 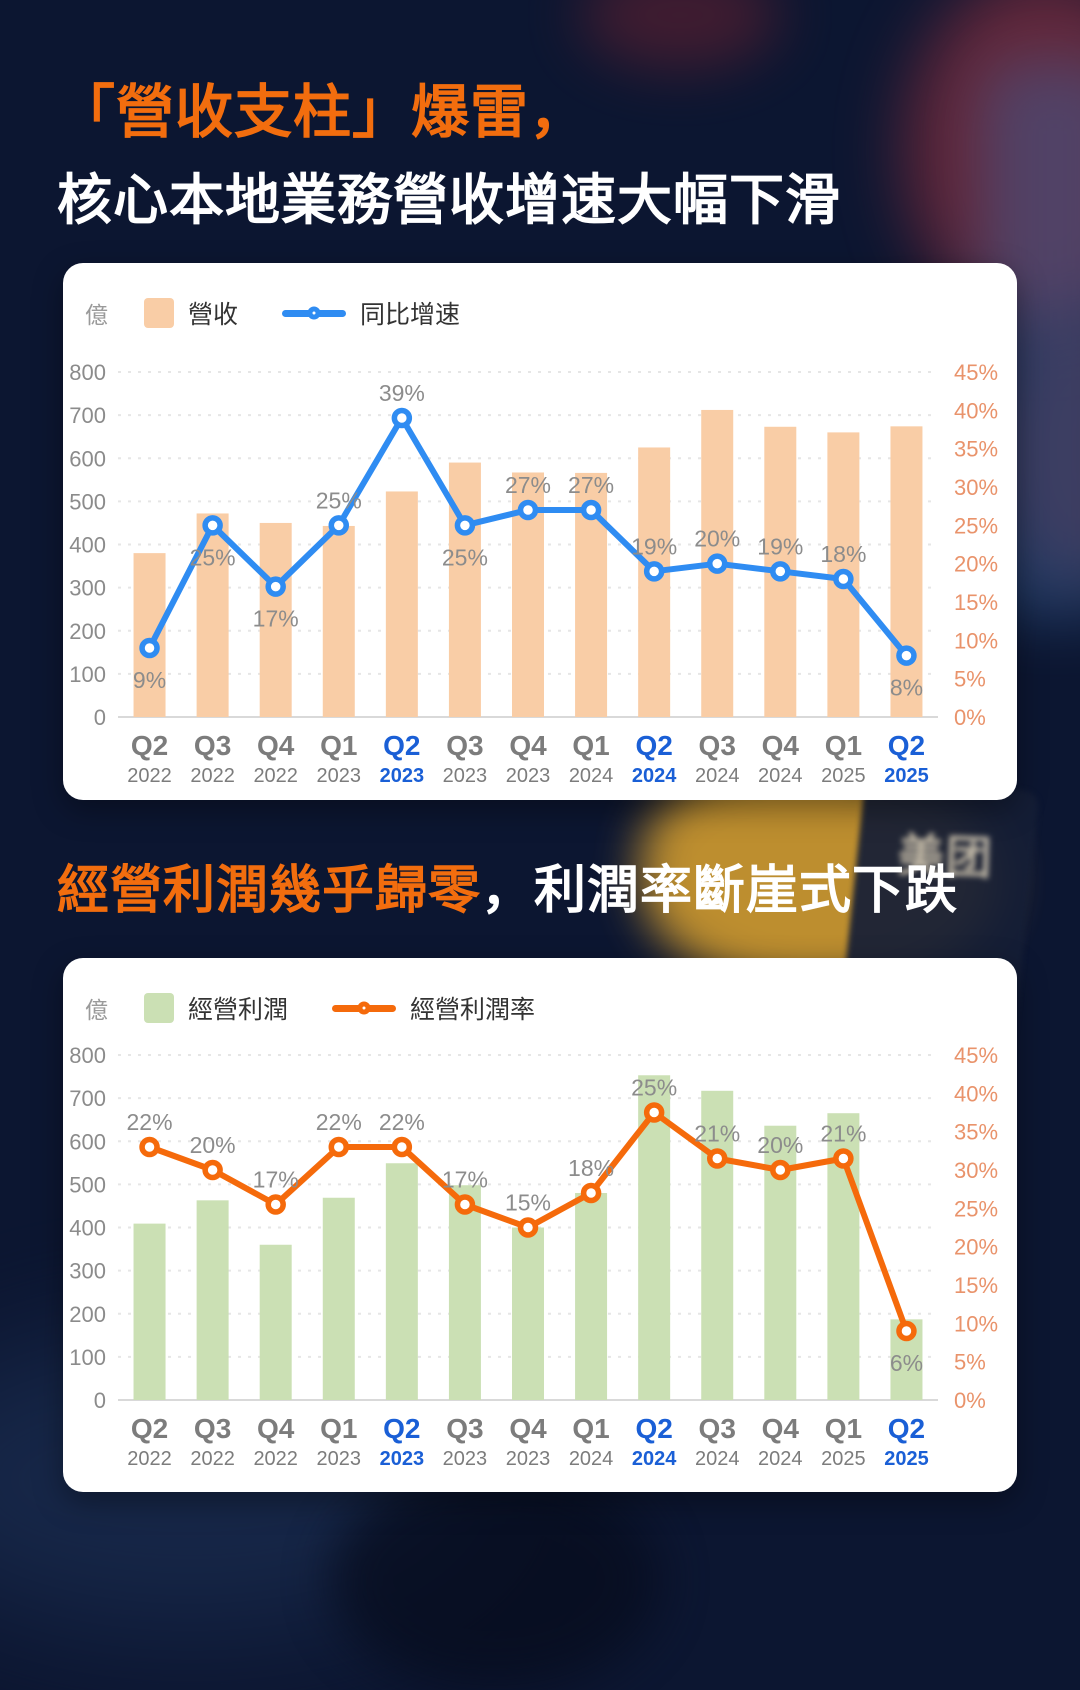 I want to click on value-label: 18%, so click(x=591, y=1168).